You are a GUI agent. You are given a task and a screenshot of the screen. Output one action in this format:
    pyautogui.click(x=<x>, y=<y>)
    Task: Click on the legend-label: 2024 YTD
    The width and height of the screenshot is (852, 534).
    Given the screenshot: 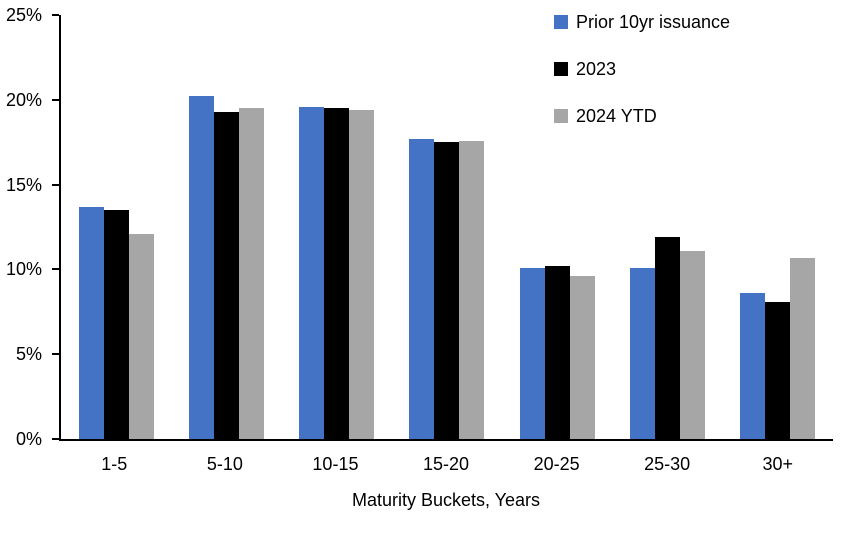 What is the action you would take?
    pyautogui.click(x=616, y=116)
    